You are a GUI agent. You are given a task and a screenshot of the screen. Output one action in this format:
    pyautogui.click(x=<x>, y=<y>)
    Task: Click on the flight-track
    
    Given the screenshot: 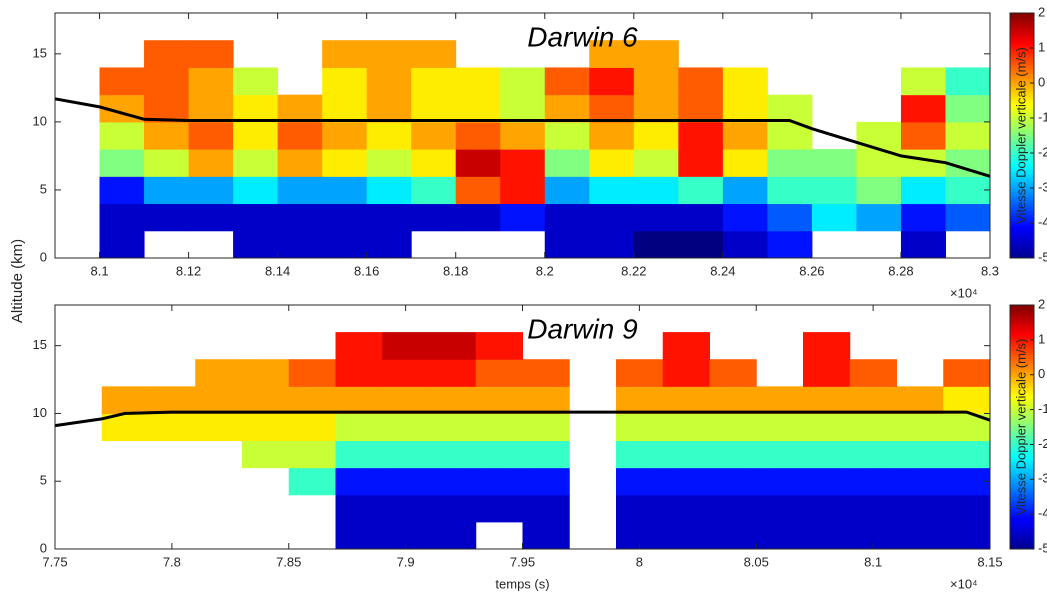 What is the action you would take?
    pyautogui.click(x=522, y=419)
    